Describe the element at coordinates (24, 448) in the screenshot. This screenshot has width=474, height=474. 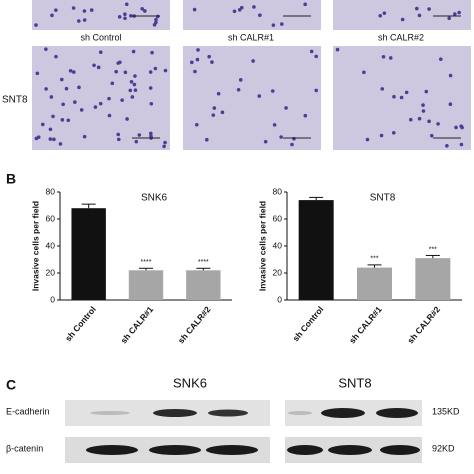
I see `blot-row-label: β-catenin` at that location.